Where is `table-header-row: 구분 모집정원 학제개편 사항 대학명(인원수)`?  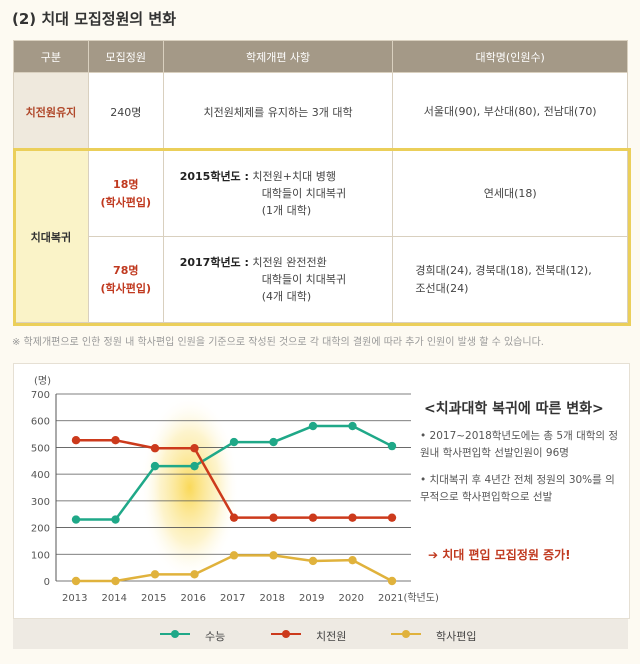
table-header-row: 구분 모집정원 학제개편 사항 대학명(인원수) is located at coordinates (320, 56).